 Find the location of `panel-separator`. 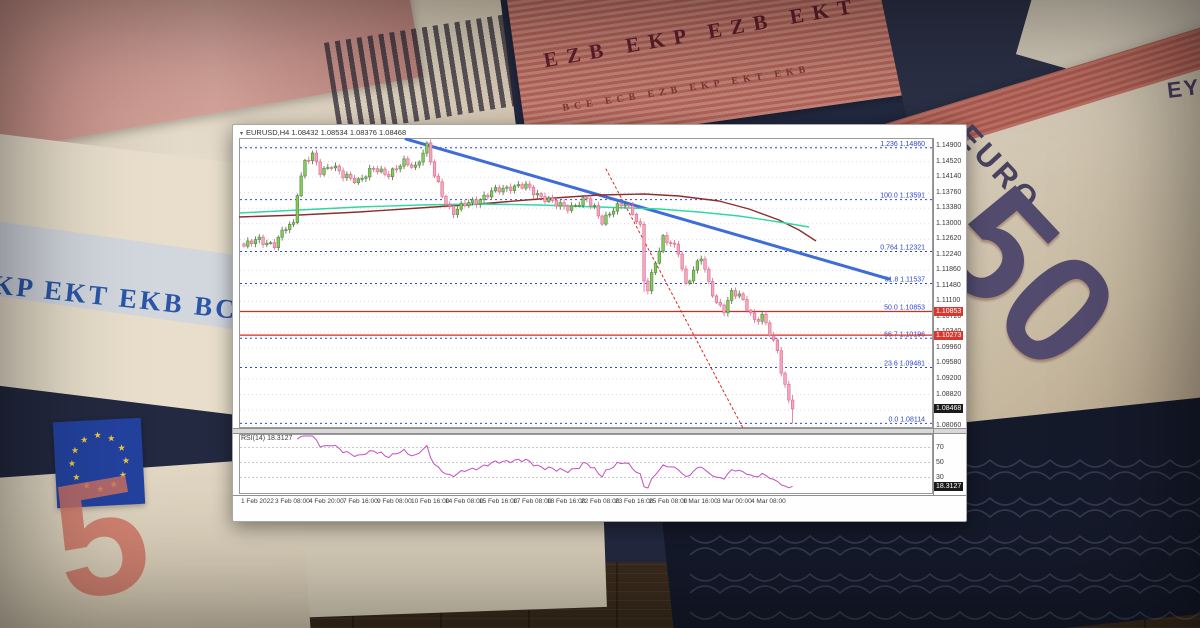

panel-separator is located at coordinates (599, 431).